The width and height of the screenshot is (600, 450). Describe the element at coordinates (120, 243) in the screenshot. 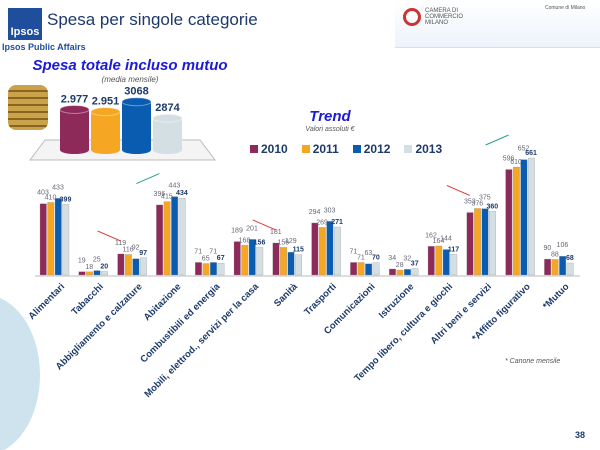

I see `data-label: 119` at that location.